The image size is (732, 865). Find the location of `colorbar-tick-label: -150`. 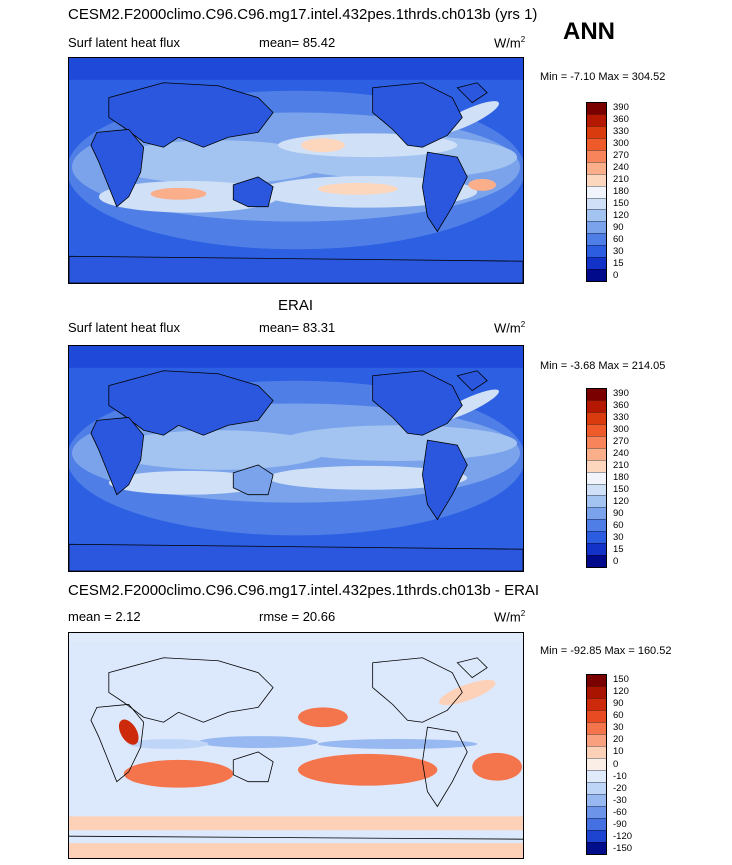

colorbar-tick-label: -150 is located at coordinates (623, 848).